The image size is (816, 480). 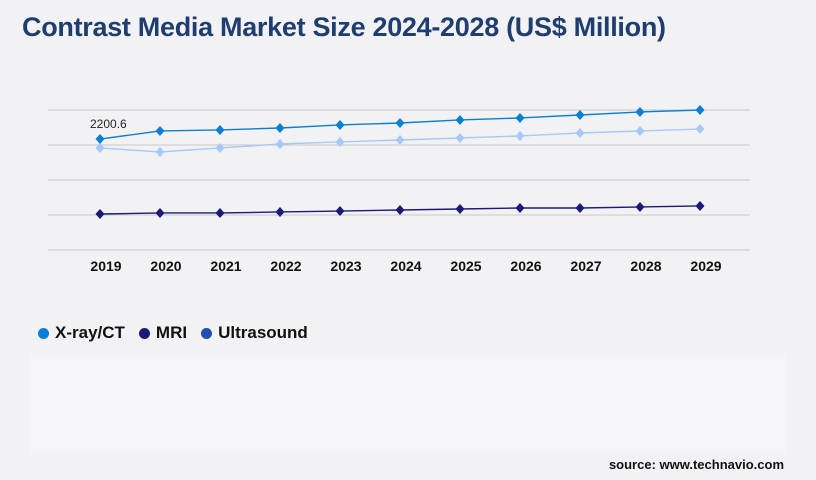 What do you see at coordinates (105, 266) in the screenshot?
I see `x-tick-label: 2019` at bounding box center [105, 266].